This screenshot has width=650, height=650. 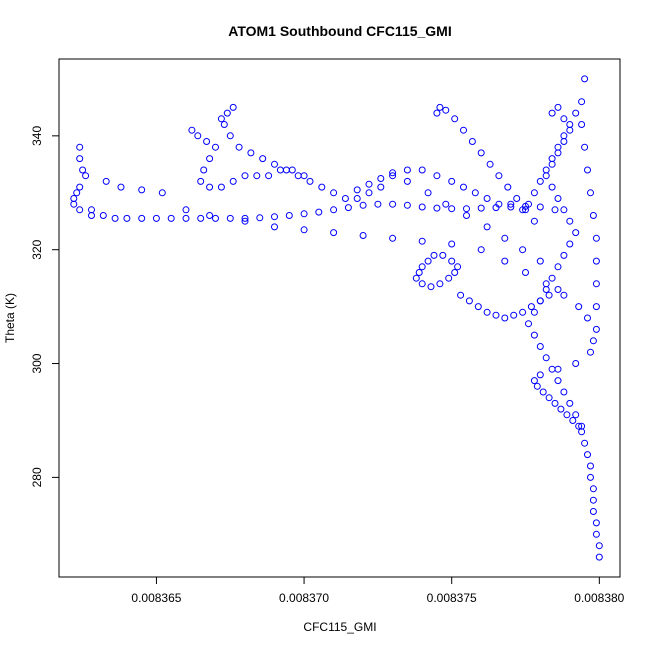 I want to click on y-tick-label: 340, so click(x=37, y=136).